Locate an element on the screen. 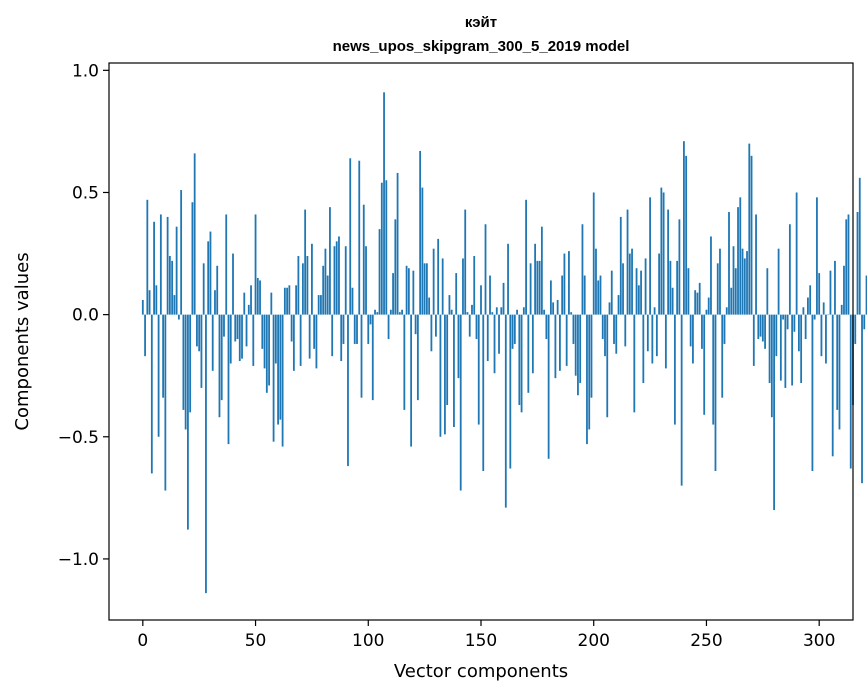 The width and height of the screenshot is (867, 700). x-axis-ticks: 0 50 100 150 200 250 300 is located at coordinates (486, 635).